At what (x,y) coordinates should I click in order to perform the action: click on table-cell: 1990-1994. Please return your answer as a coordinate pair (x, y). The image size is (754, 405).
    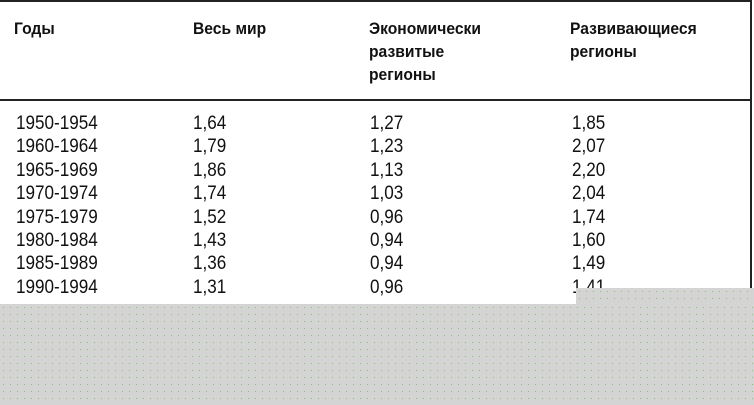
    Looking at the image, I should click on (57, 287).